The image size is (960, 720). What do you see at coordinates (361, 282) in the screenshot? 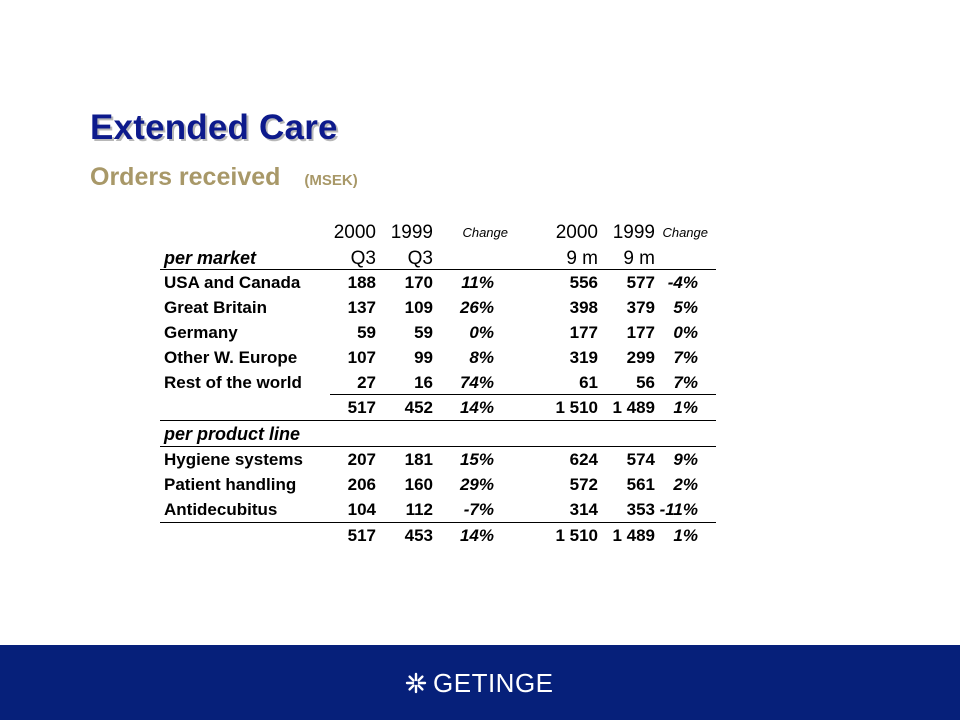
I see `cell-q3-2000: 188` at bounding box center [361, 282].